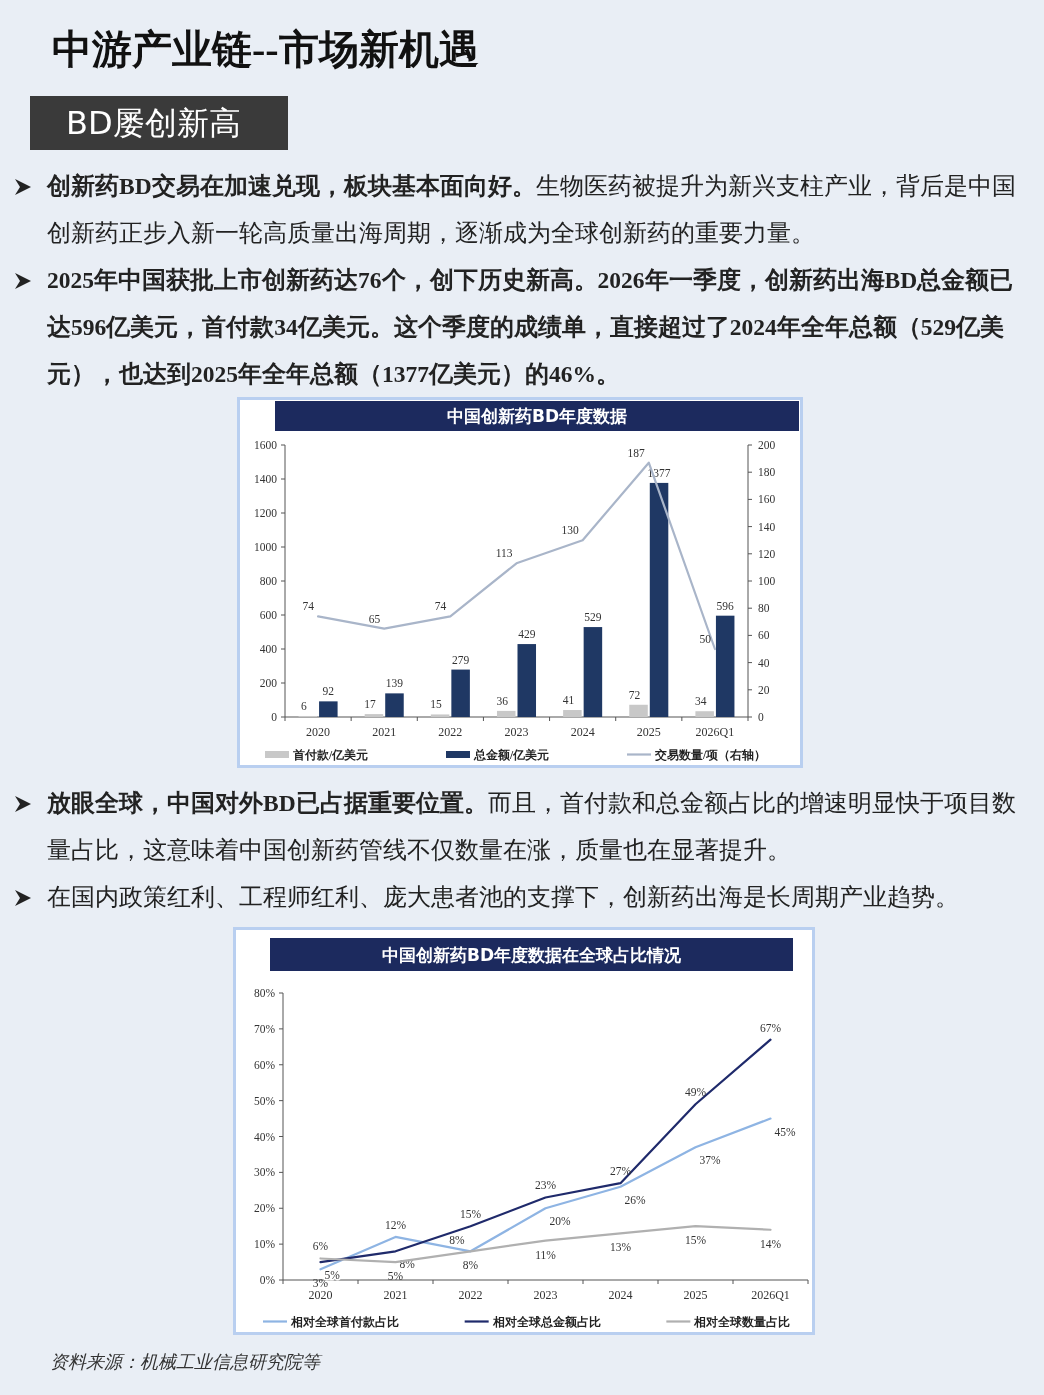 The height and width of the screenshot is (1395, 1044). What do you see at coordinates (531, 209) in the screenshot?
I see `text: 创新药BD交易在加速兑现，板块基本面向好。生物医药被提升为新兴支柱产业，背后是中国创新药正步入新一轮高质量出海周期，逐渐成为全球创新药的重要力量。` at bounding box center [531, 209].